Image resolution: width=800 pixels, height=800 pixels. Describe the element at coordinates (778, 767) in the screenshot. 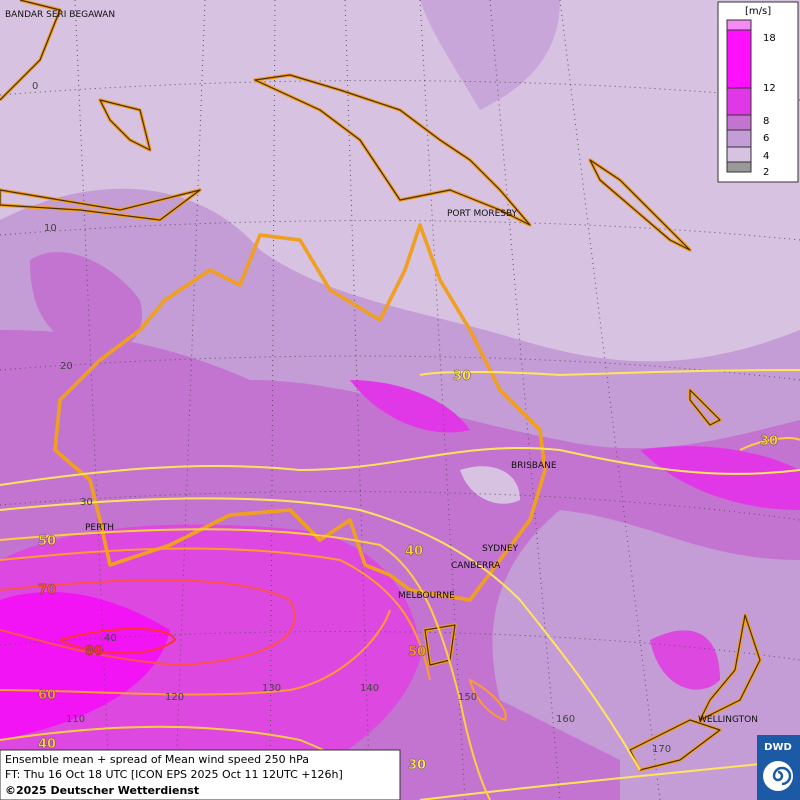

I see `logo: DWD` at that location.